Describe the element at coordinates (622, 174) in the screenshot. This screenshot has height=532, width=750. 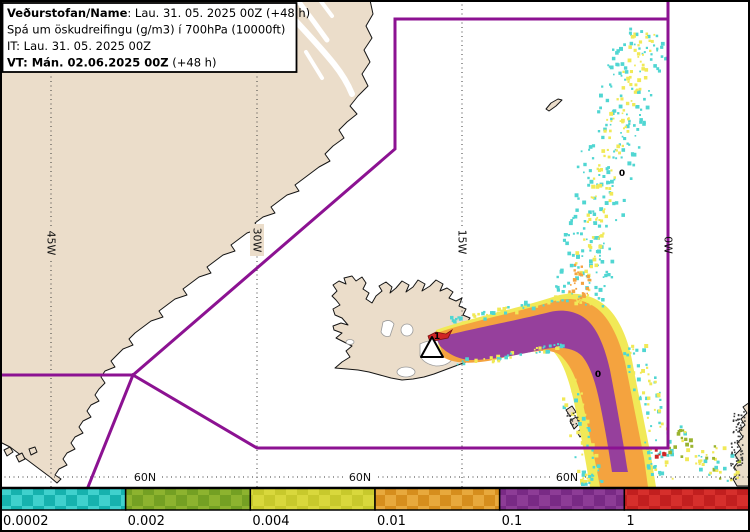
I see `contour-label-zero-north: 0` at that location.